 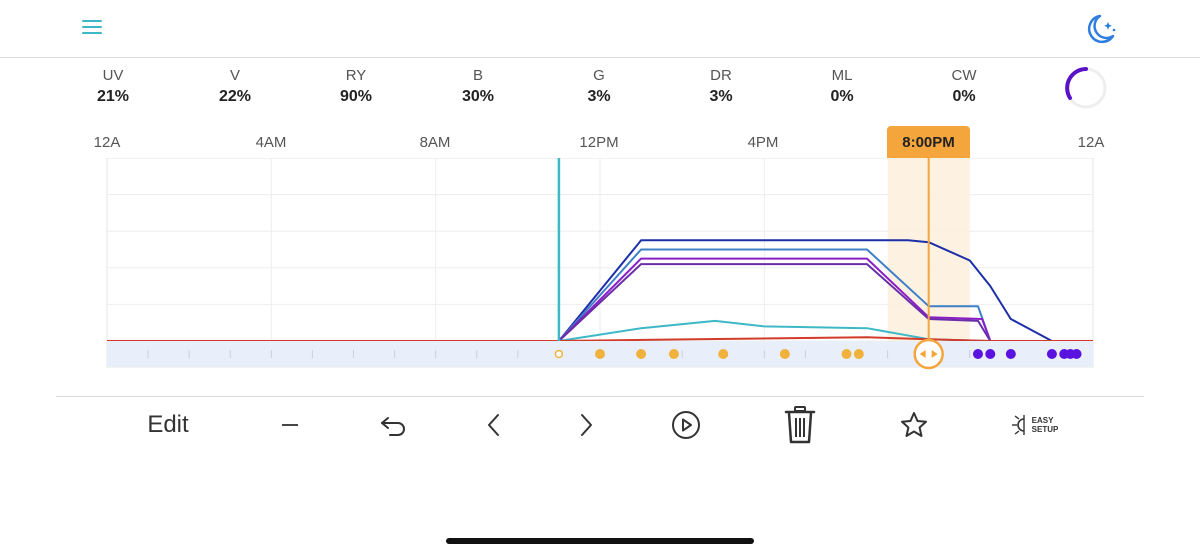 What do you see at coordinates (290, 425) in the screenshot?
I see `minus-icon` at bounding box center [290, 425].